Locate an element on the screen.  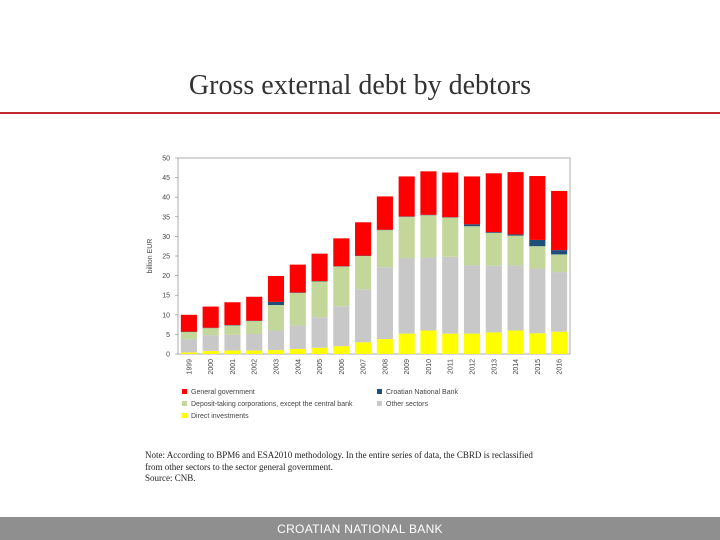
x-tick-label: 2000 is located at coordinates (211, 367).